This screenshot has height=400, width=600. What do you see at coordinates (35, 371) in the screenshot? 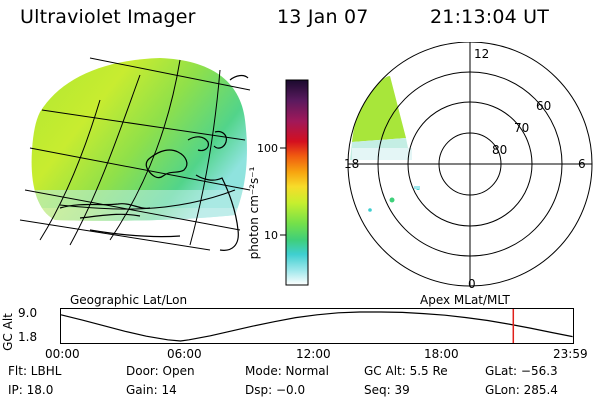
I see `filter-readout: Flt: LBHL` at bounding box center [35, 371].